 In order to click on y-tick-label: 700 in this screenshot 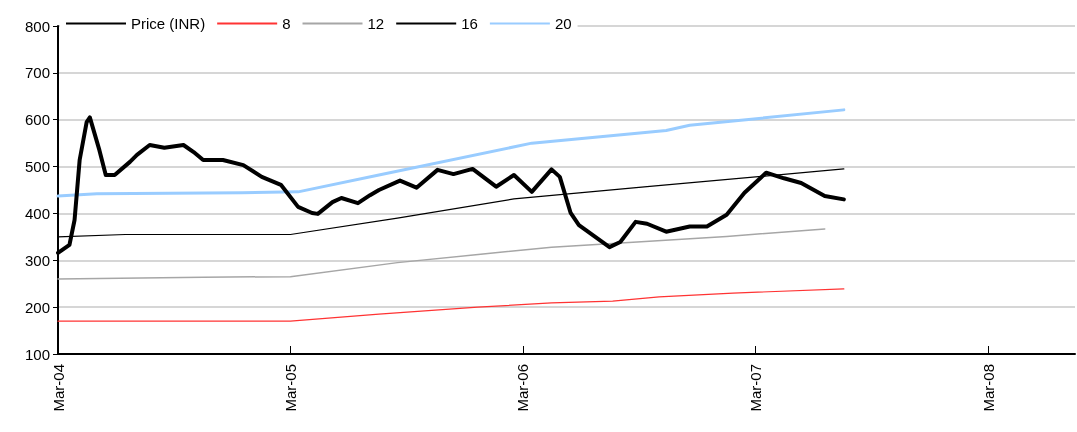, I will do `click(37, 73)`.